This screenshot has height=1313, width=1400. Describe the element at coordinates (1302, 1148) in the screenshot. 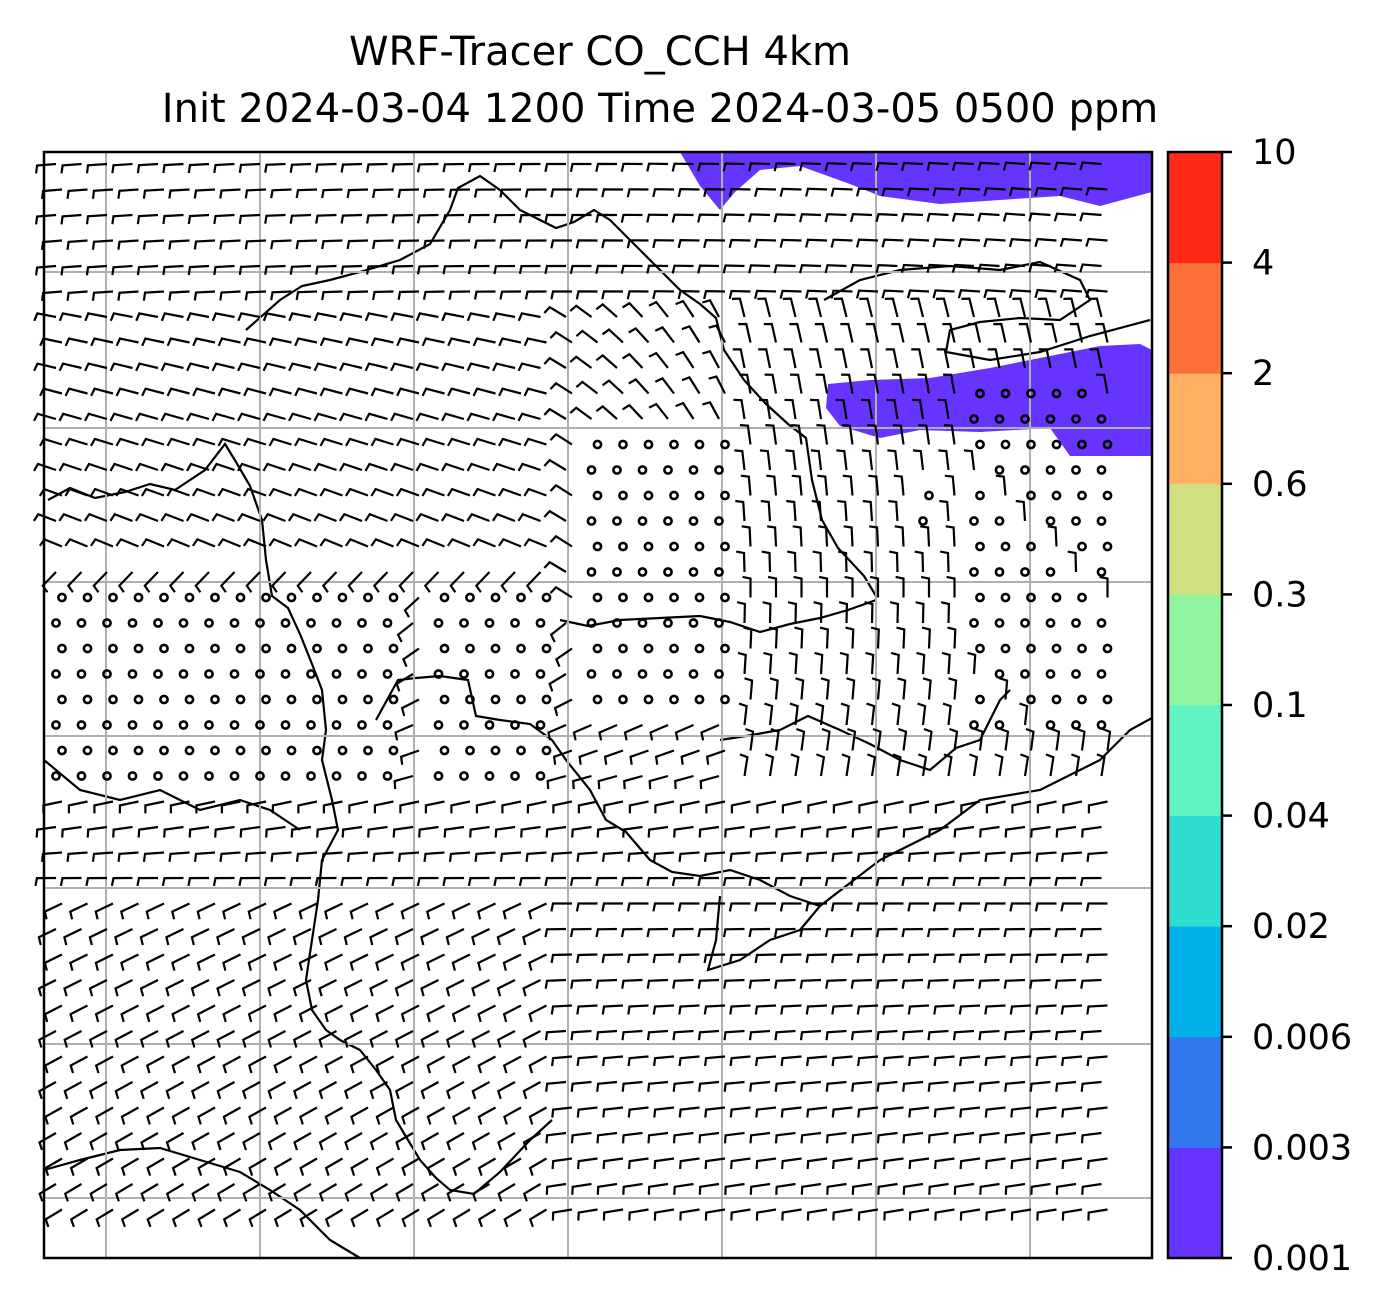

I see `colorbar-tick-label: 0.003` at that location.